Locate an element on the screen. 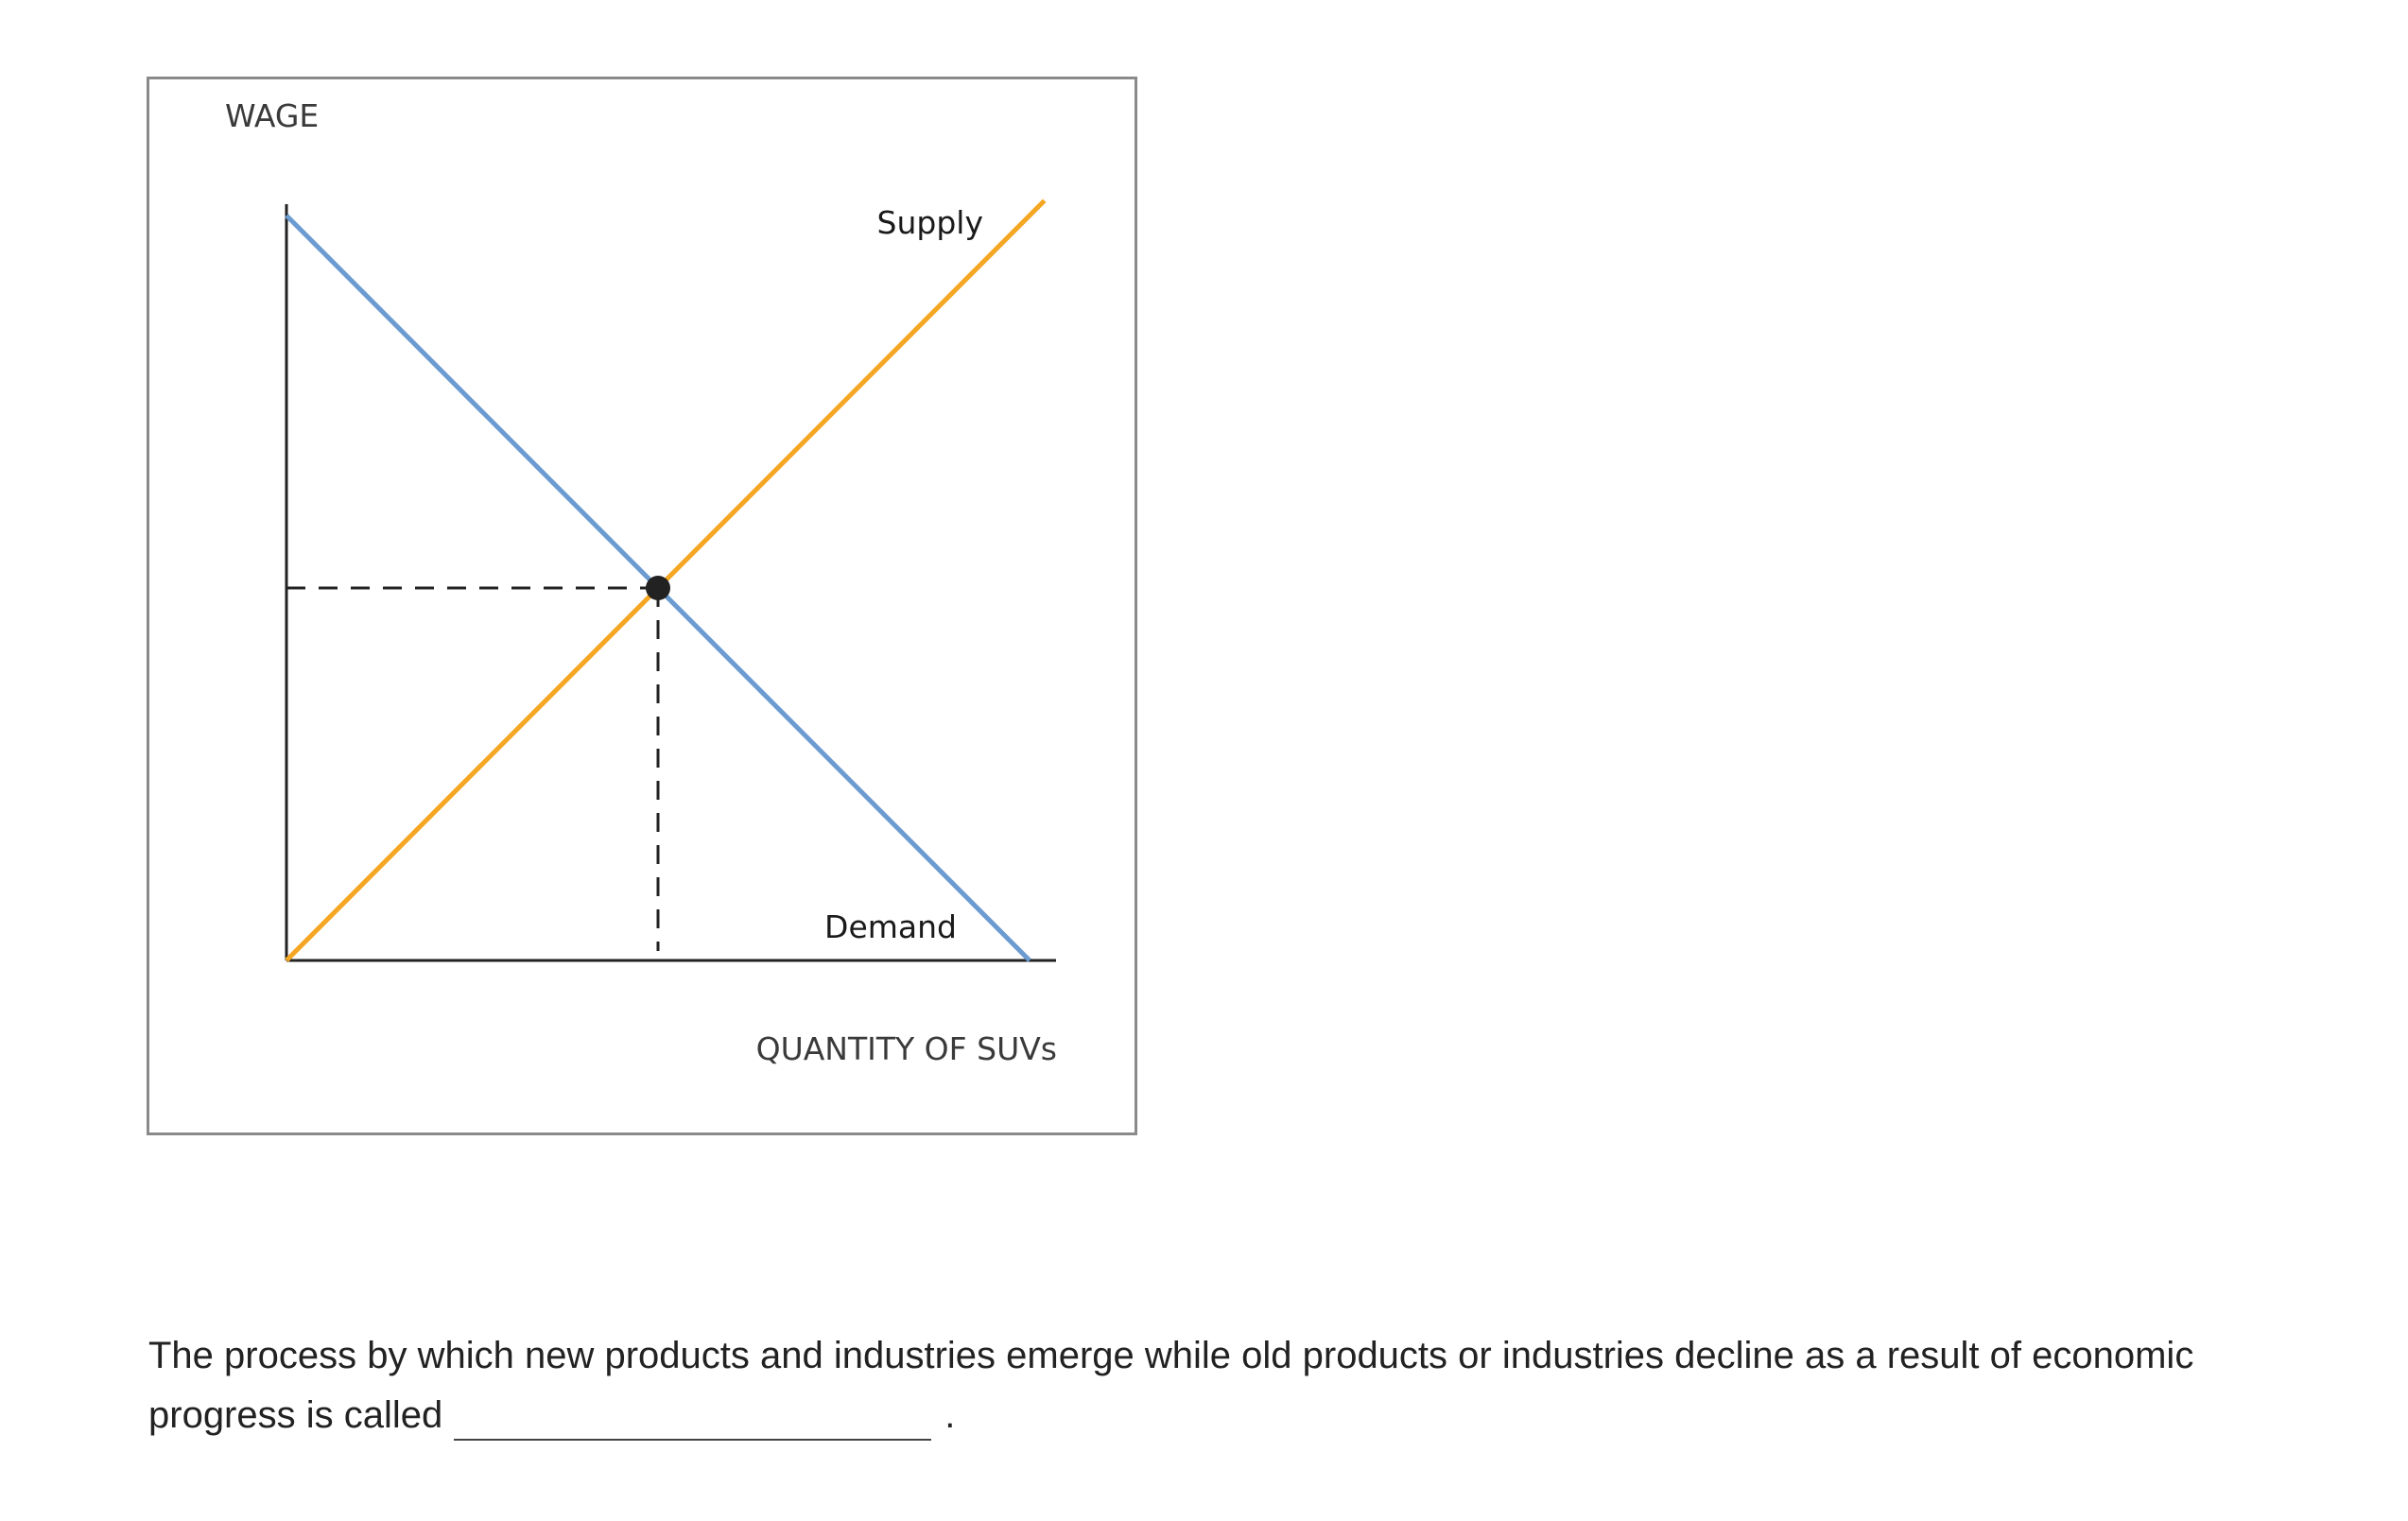 The image size is (2408, 1521). y-axis-title: WAGE is located at coordinates (272, 115).